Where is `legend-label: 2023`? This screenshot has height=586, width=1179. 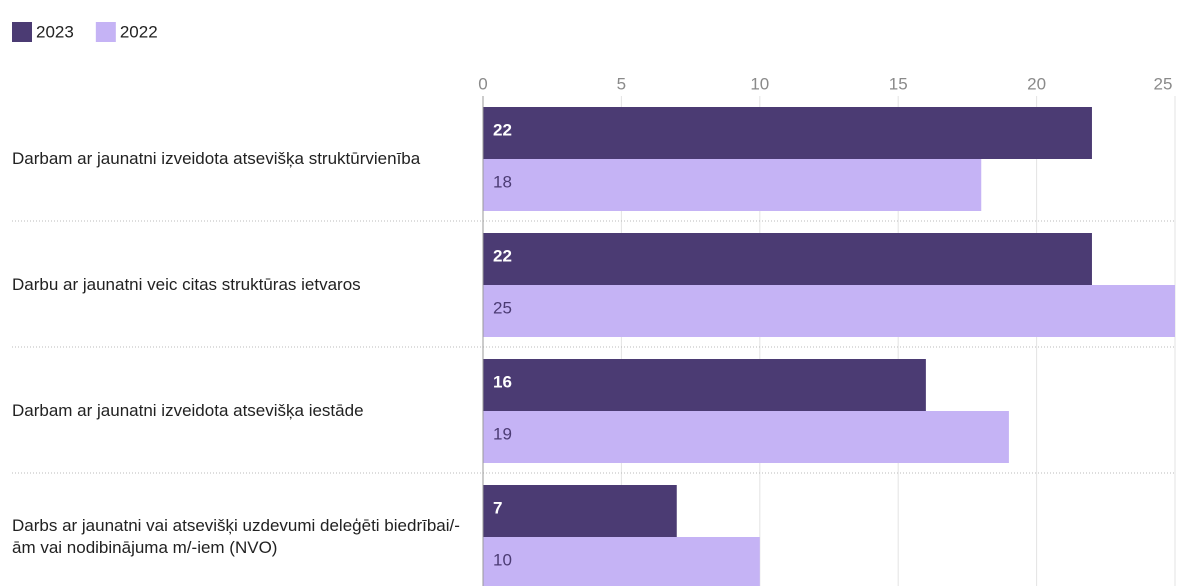
legend-label: 2023 is located at coordinates (55, 31).